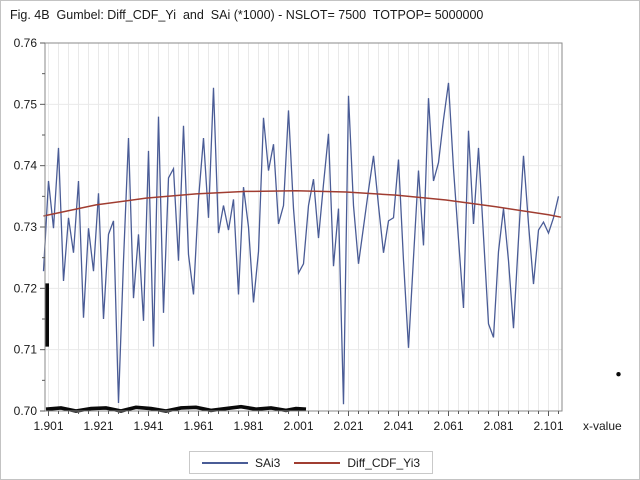 The width and height of the screenshot is (640, 480). Describe the element at coordinates (225, 462) in the screenshot. I see `blue-line-swatch` at that location.